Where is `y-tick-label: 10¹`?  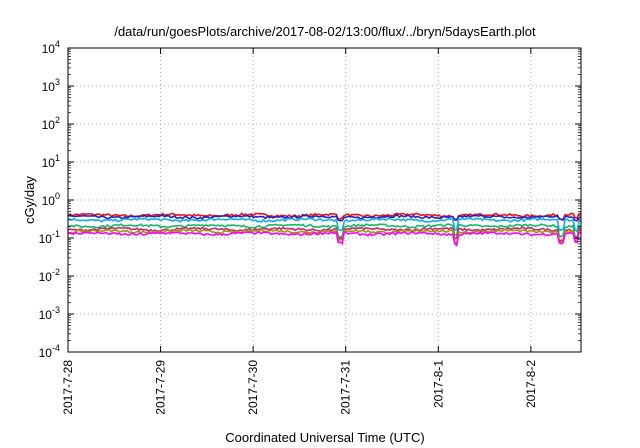
y-tick-label: 10¹ is located at coordinates (51, 161).